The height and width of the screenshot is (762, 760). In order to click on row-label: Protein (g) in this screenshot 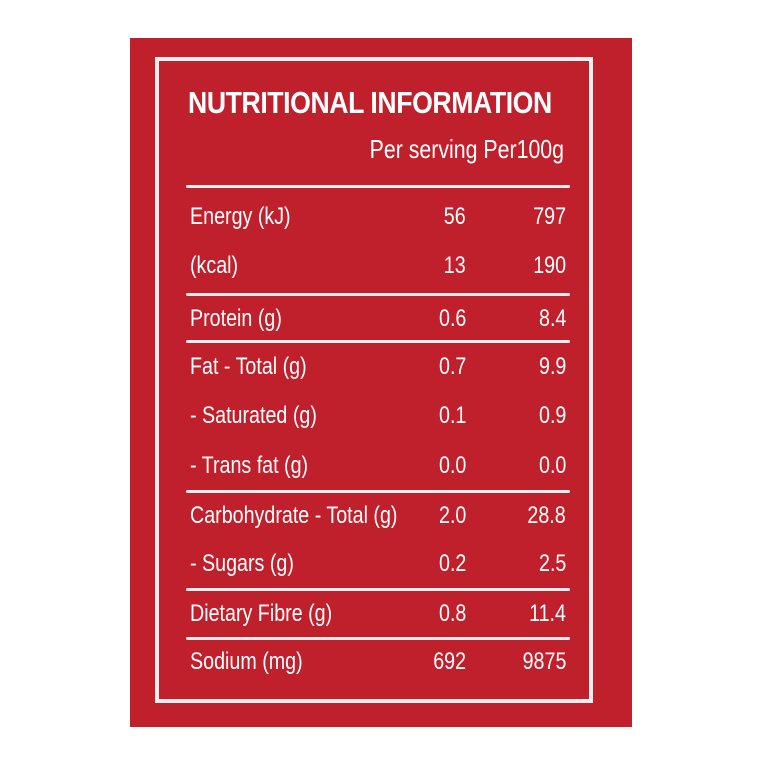, I will do `click(236, 318)`.